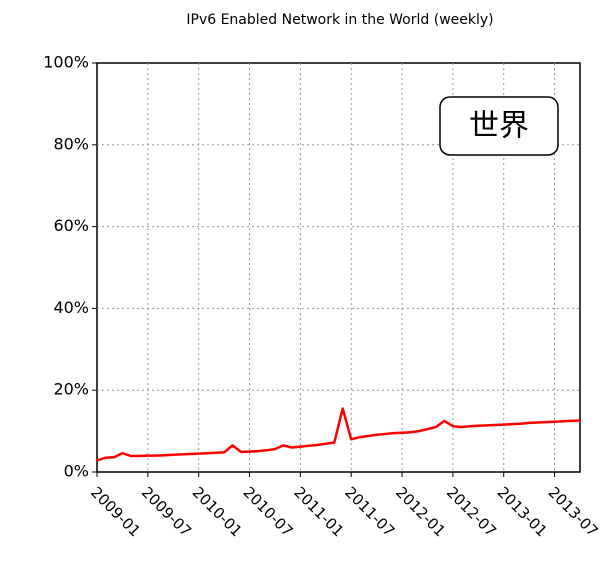 This screenshot has width=600, height=562. What do you see at coordinates (338, 434) in the screenshot?
I see `data-line` at bounding box center [338, 434].